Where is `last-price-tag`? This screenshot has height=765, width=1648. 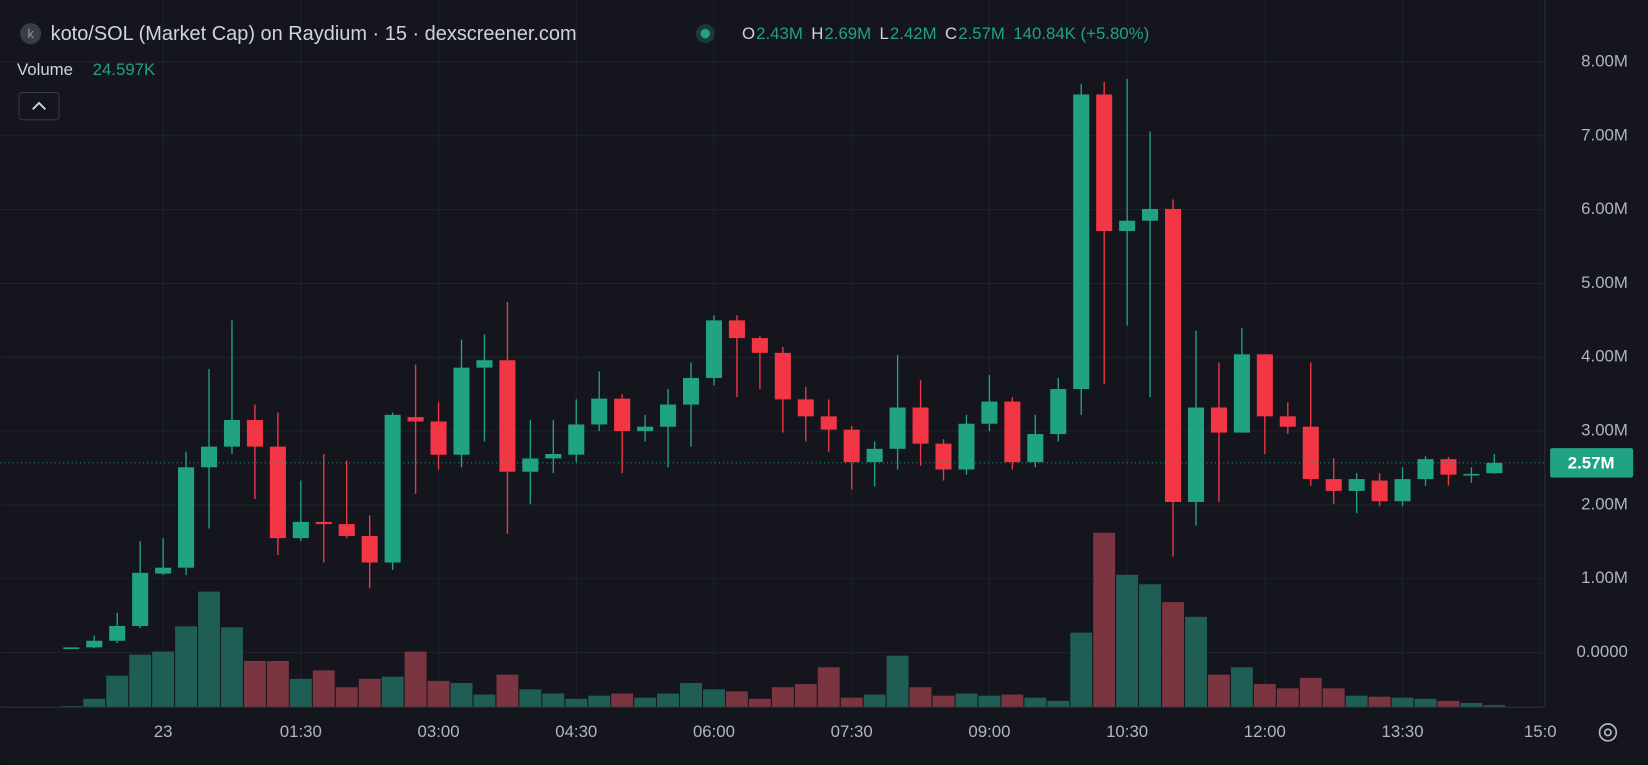 last-price-tag is located at coordinates (1592, 463).